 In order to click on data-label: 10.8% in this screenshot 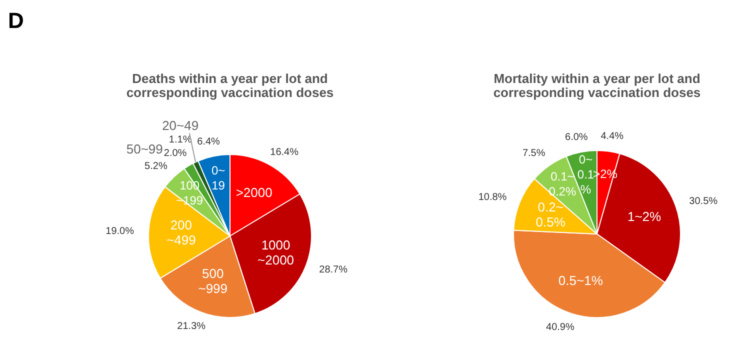, I will do `click(492, 197)`.